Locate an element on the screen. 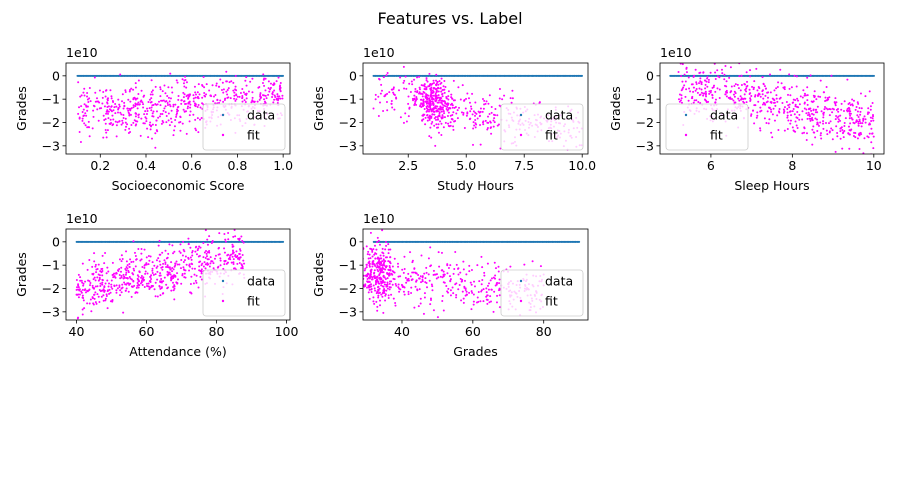 The image size is (900, 504). legend-marker-data is located at coordinates (223, 115).